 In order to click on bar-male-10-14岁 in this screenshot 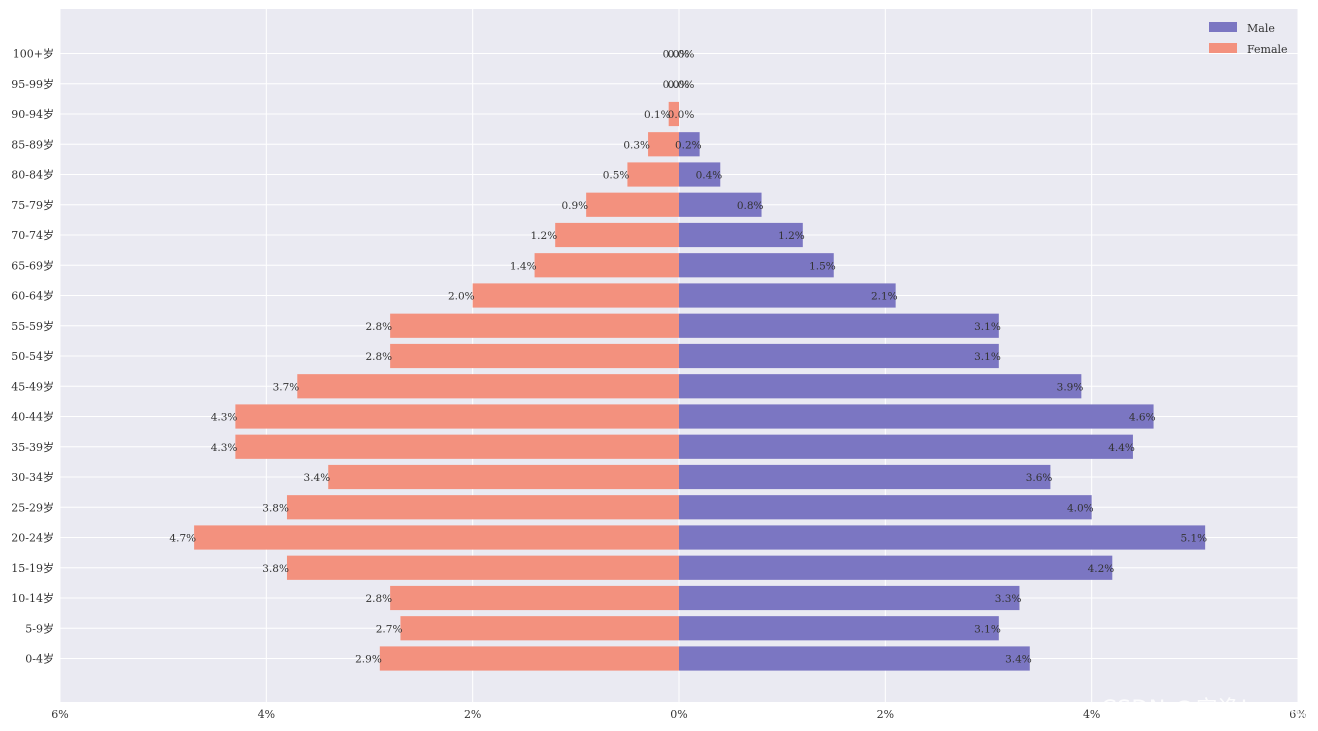, I will do `click(849, 598)`.